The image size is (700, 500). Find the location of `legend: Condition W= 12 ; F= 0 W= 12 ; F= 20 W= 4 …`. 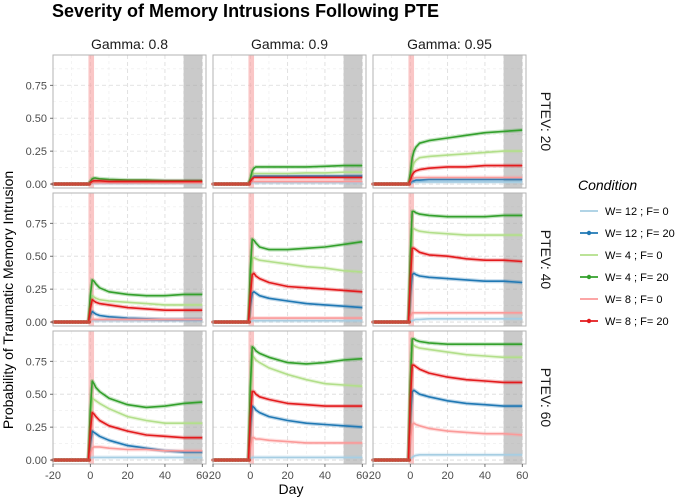

legend: Condition W= 12 ; F= 0 W= 12 ; F= 20 W= 4 … is located at coordinates (626, 252).